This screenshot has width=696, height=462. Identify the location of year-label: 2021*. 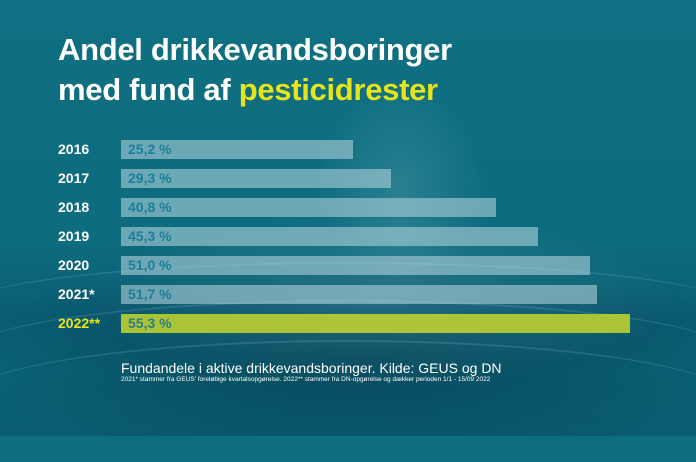
(76, 294).